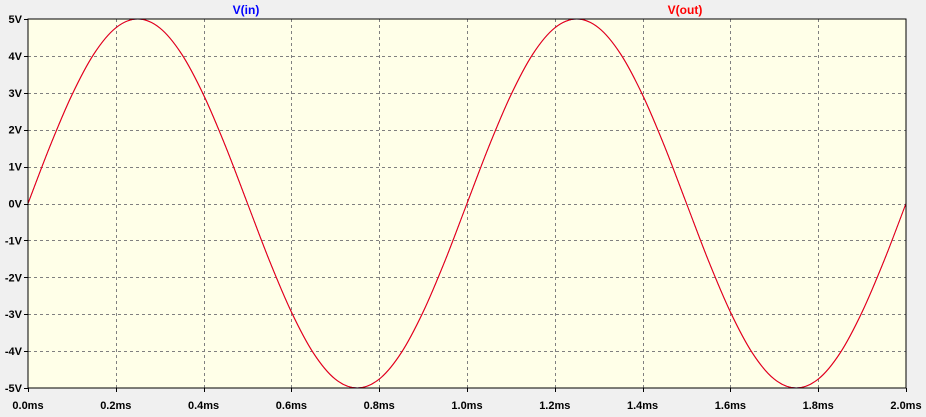  Describe the element at coordinates (642, 406) in the screenshot. I see `x-tick-label: 1.4ms` at that location.